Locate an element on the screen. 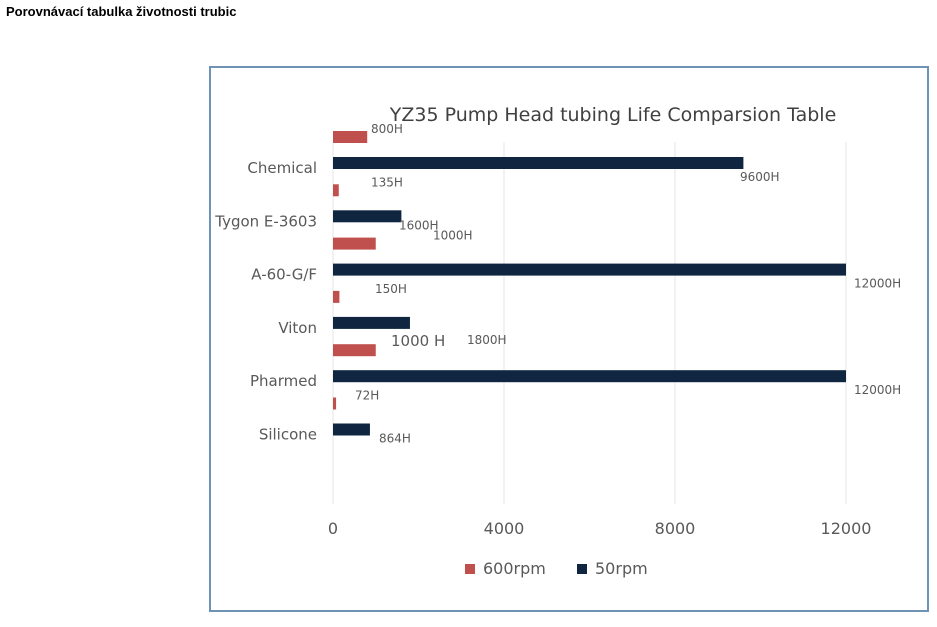  legend-label-600rpm: 600rpm is located at coordinates (514, 568).